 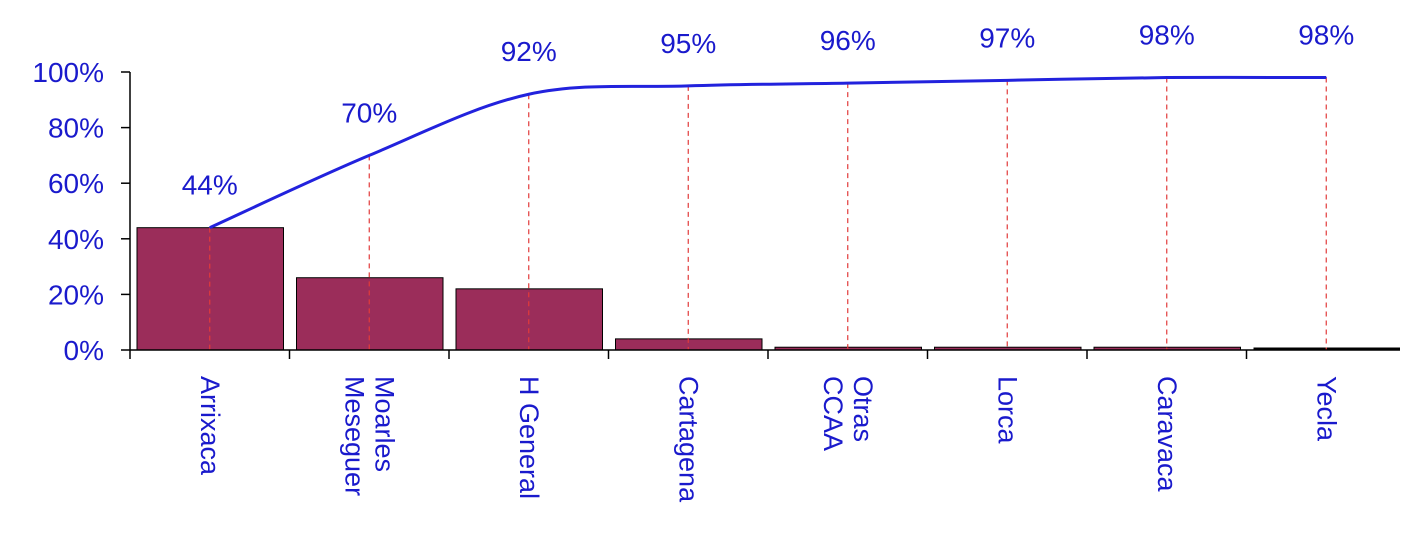 I want to click on category-label: Meseguer, so click(x=354, y=436).